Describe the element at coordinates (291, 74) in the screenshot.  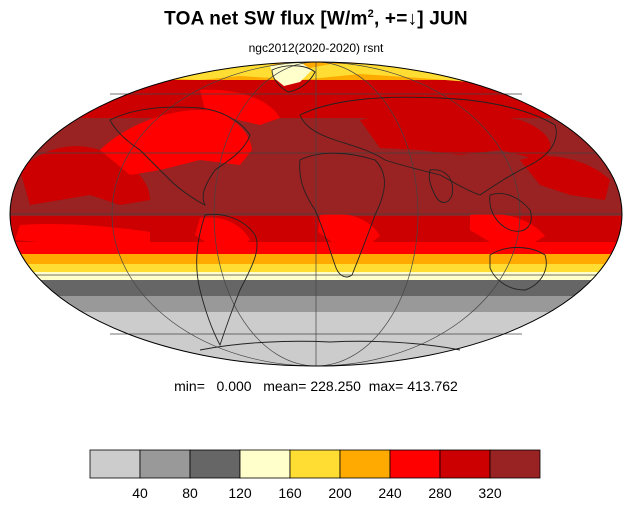
I see `greenland-pale-patch` at that location.